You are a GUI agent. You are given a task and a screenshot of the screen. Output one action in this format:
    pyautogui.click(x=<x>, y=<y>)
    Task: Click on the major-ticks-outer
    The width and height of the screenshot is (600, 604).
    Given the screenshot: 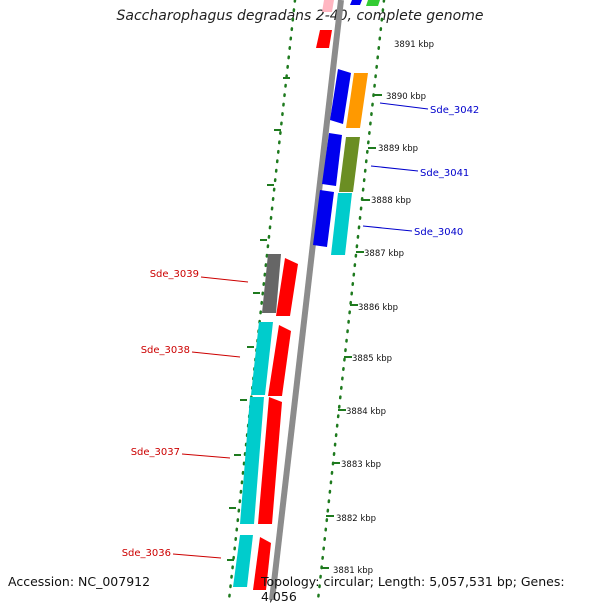 What is the action you would take?
    pyautogui.click(x=351, y=331)
    